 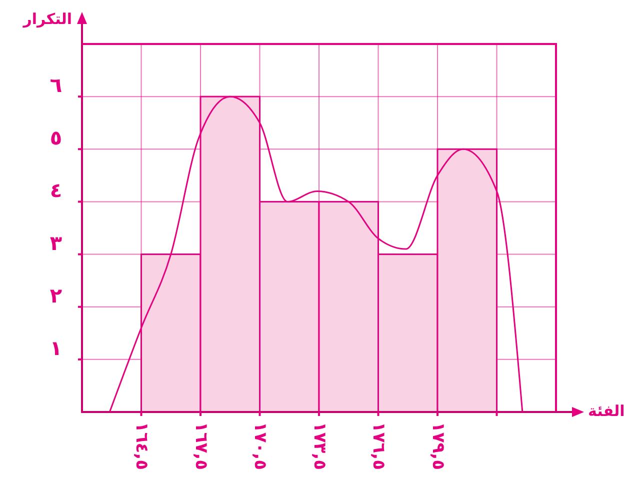 I want to click on y-tick-label: ٥, so click(x=56, y=138).